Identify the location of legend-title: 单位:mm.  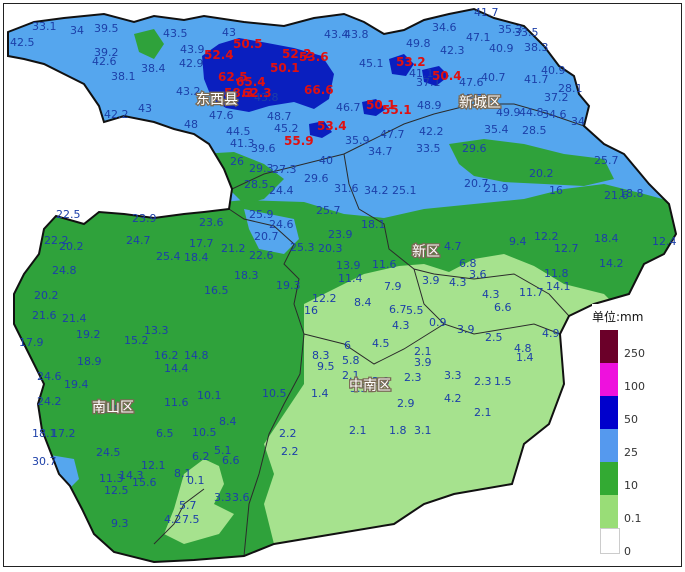
(618, 317).